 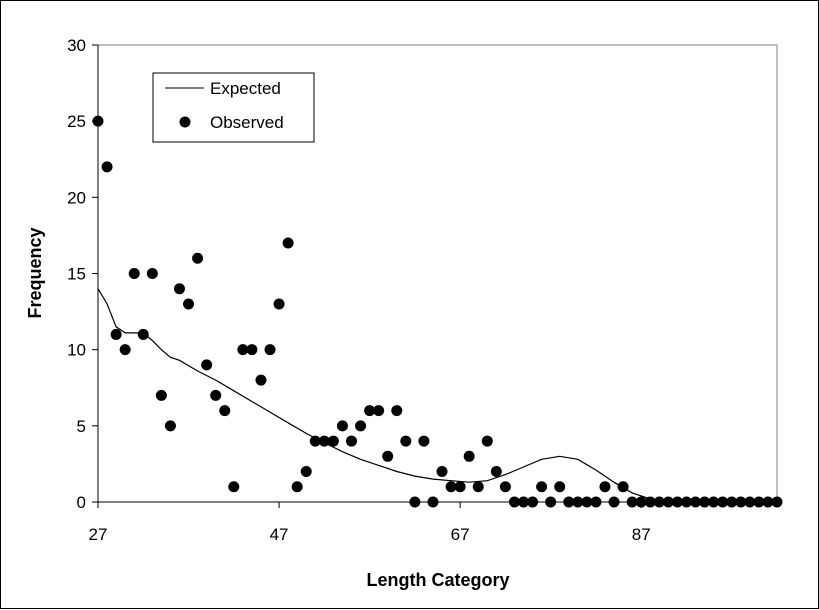 What do you see at coordinates (370, 523) in the screenshot?
I see `x-ticks: 27 47 67 87` at bounding box center [370, 523].